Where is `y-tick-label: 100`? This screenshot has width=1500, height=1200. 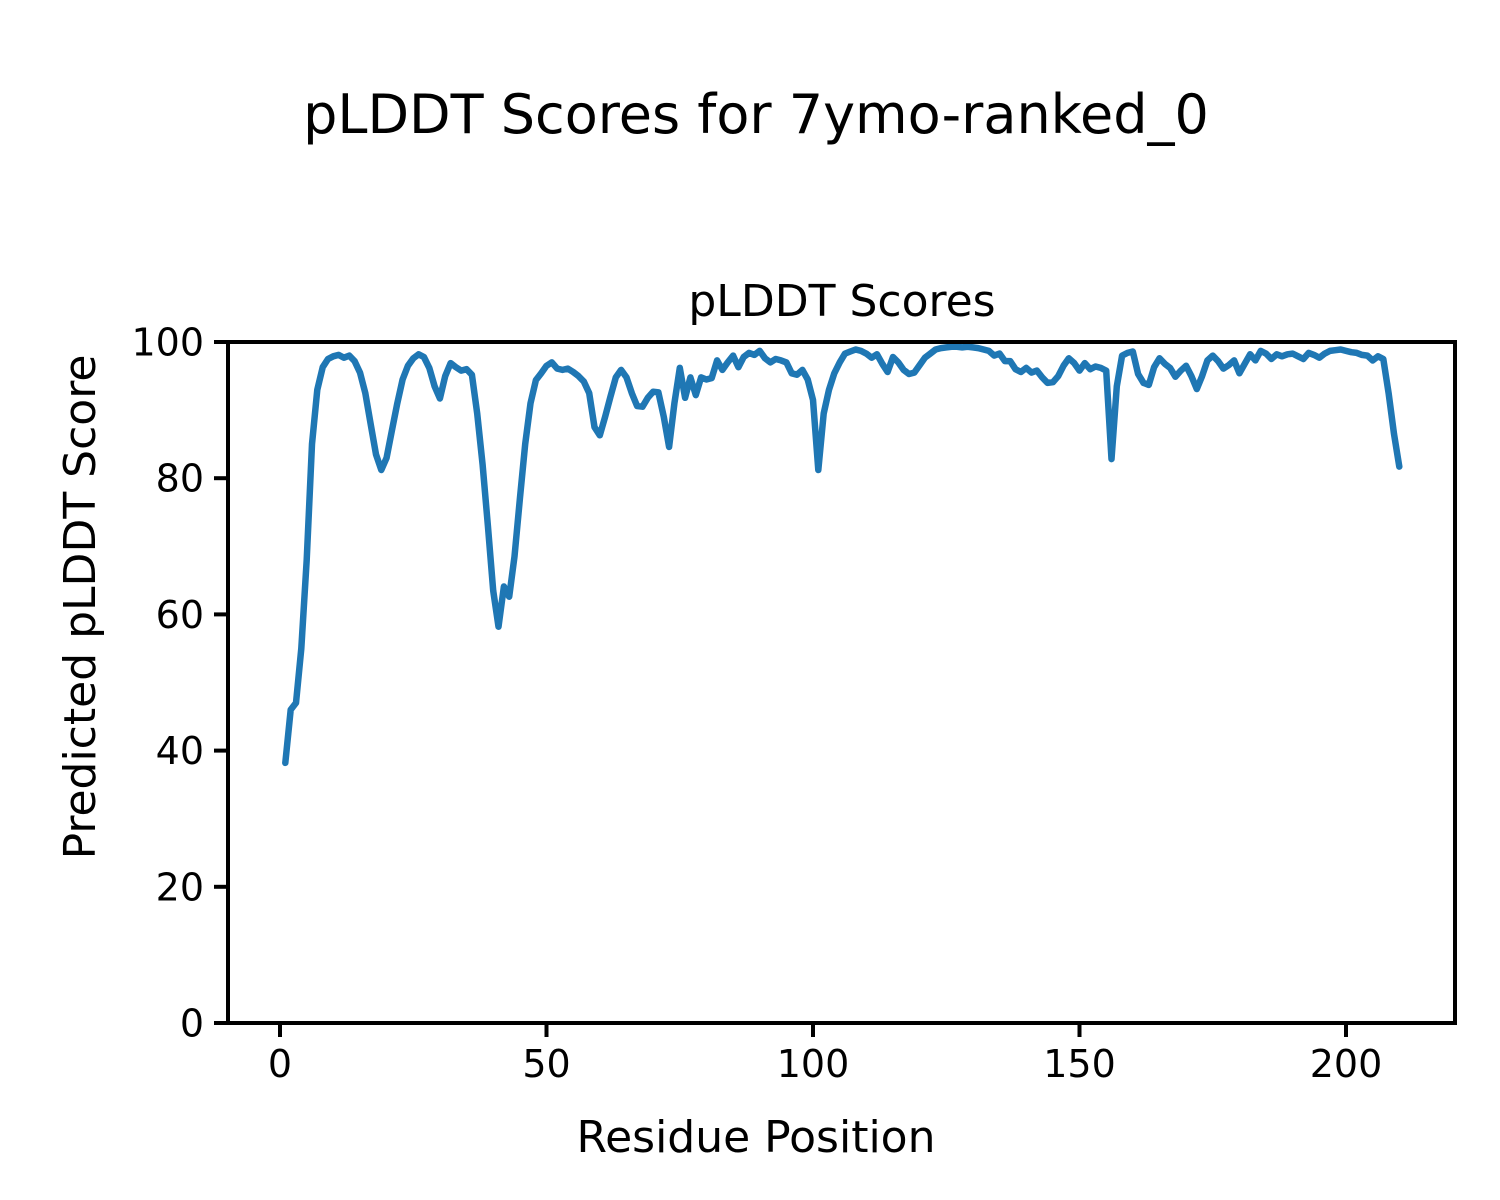
y-tick-label: 100 is located at coordinates (167, 343).